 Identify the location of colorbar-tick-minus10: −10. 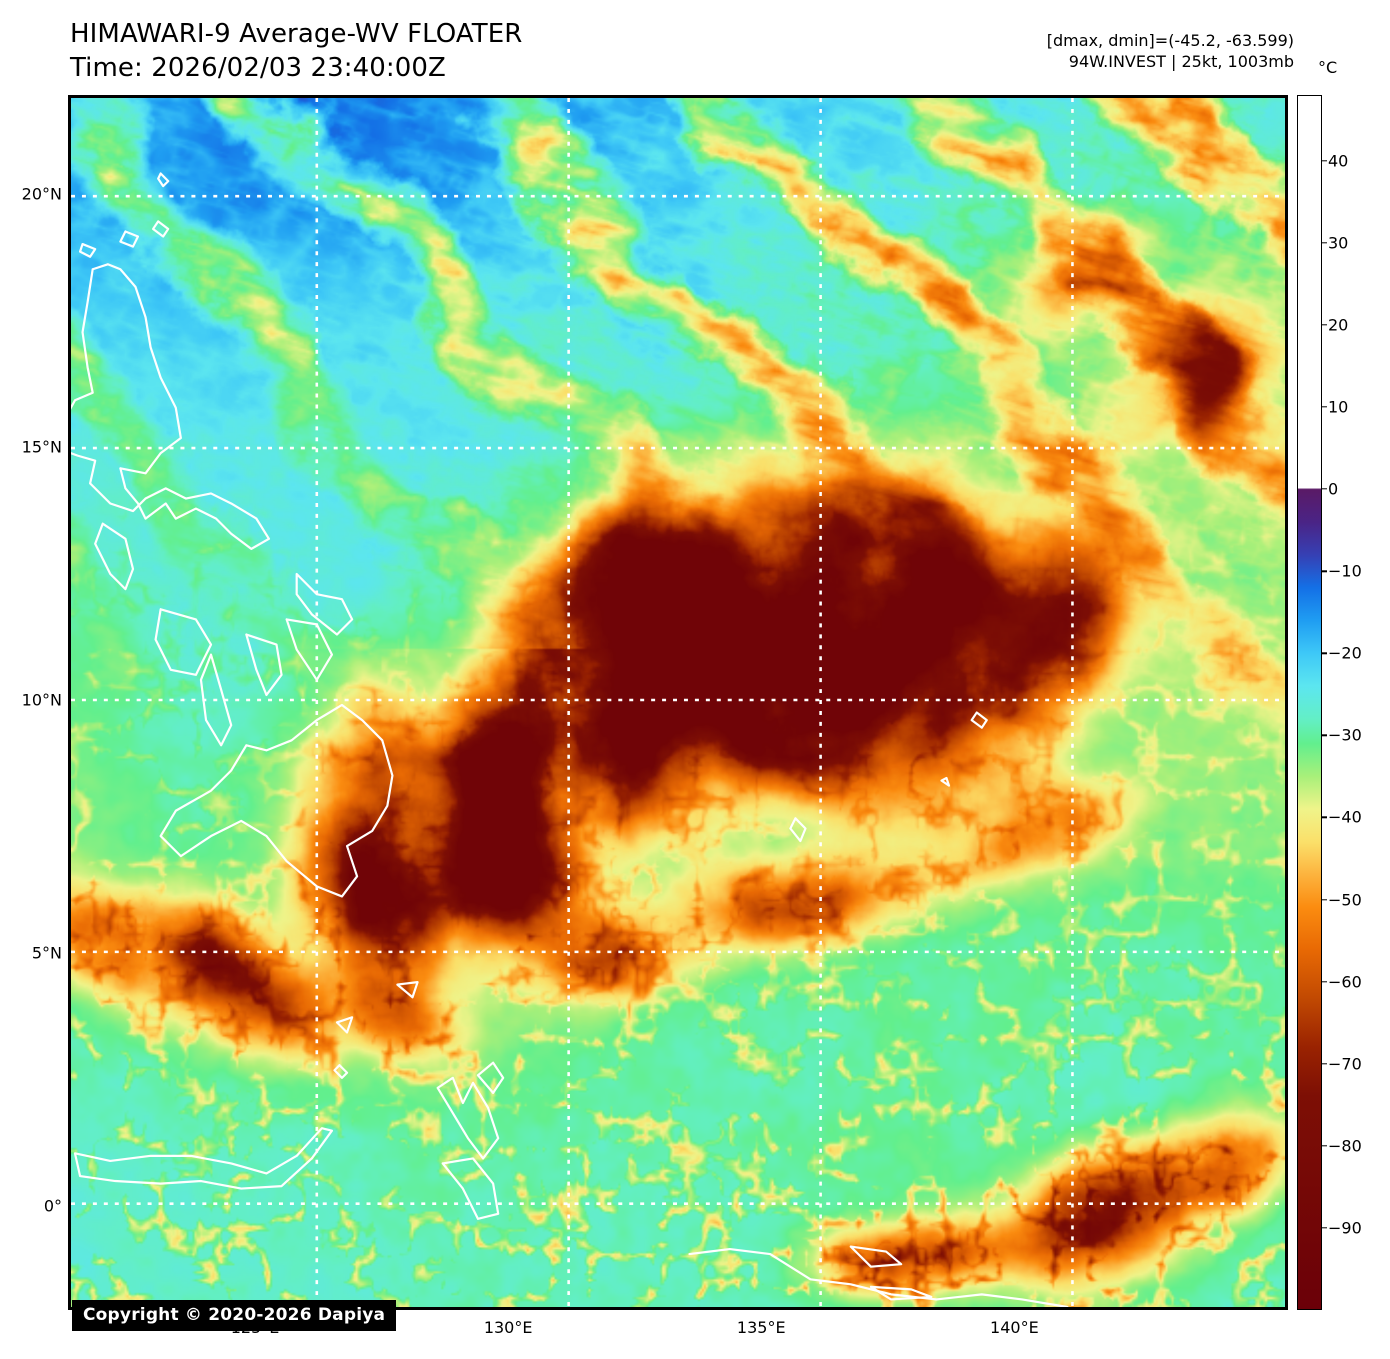
(1345, 571).